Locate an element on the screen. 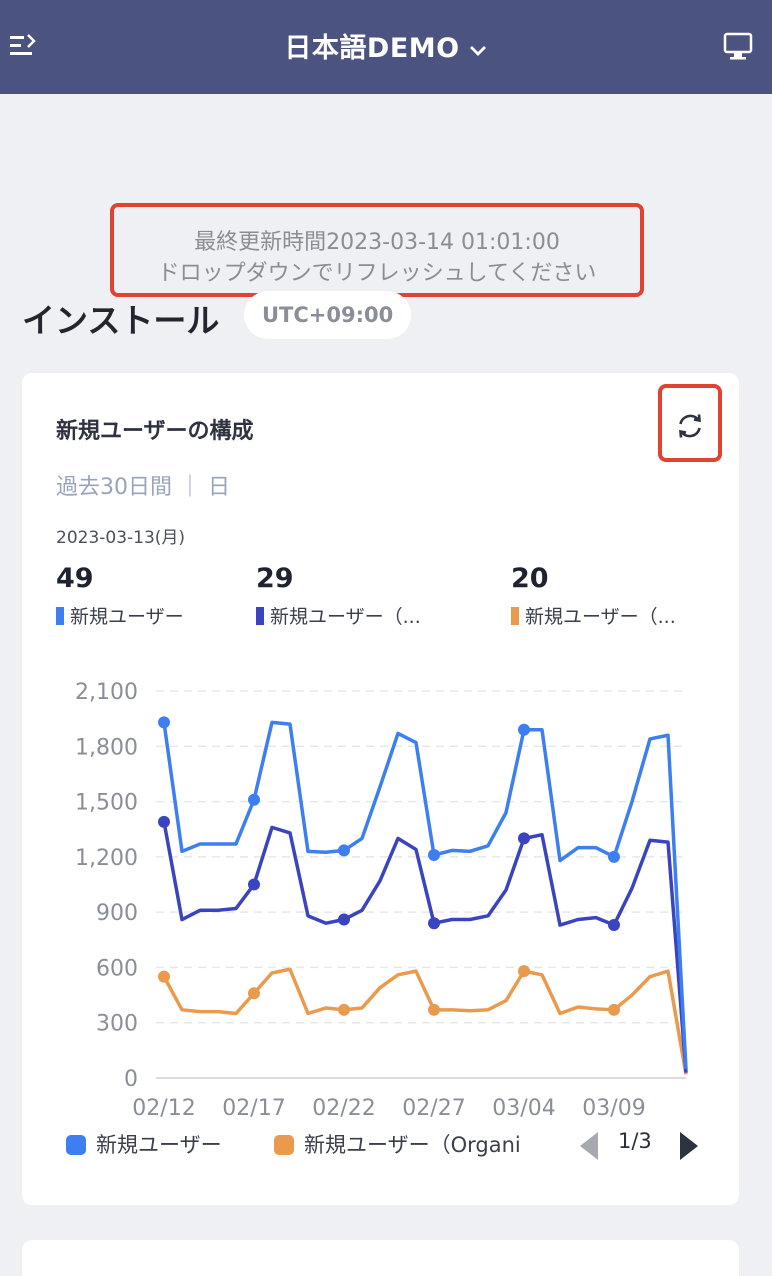  legend-item-new-users: 新規ユーザー is located at coordinates (144, 1144).